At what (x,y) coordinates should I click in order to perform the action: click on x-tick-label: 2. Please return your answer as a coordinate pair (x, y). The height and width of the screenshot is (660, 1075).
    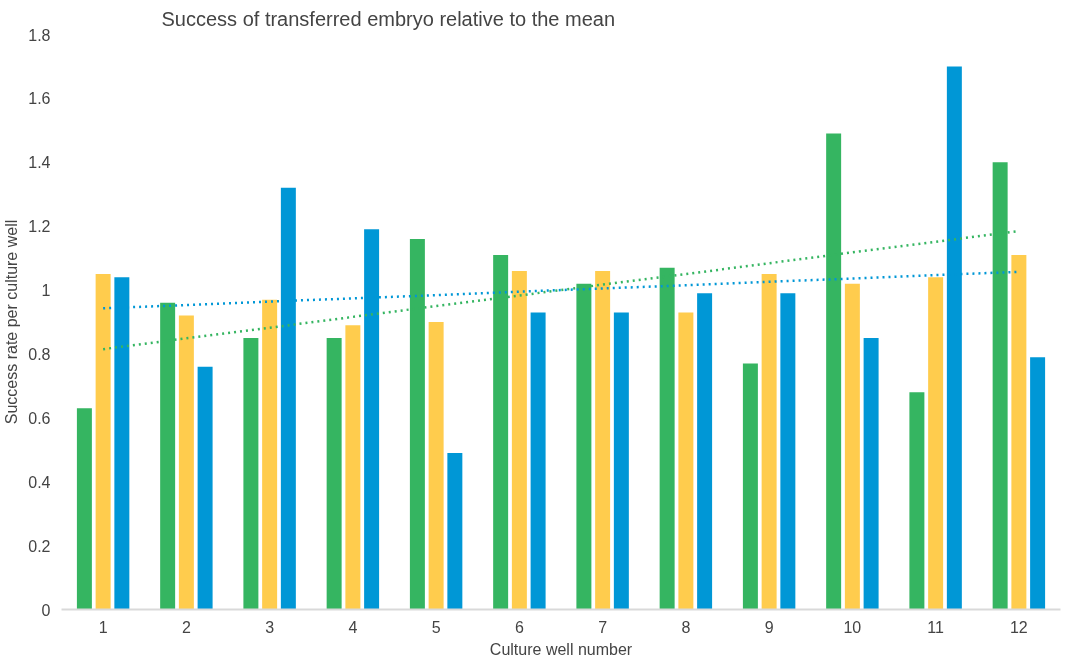
    Looking at the image, I should click on (186, 627).